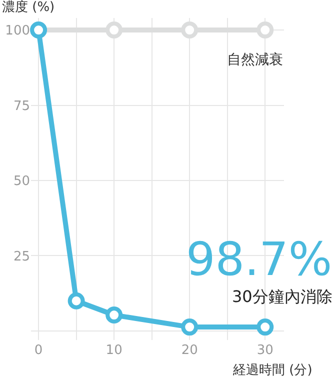 This screenshot has height=381, width=336. What do you see at coordinates (21, 106) in the screenshot?
I see `y-tick-label: 75` at bounding box center [21, 106].